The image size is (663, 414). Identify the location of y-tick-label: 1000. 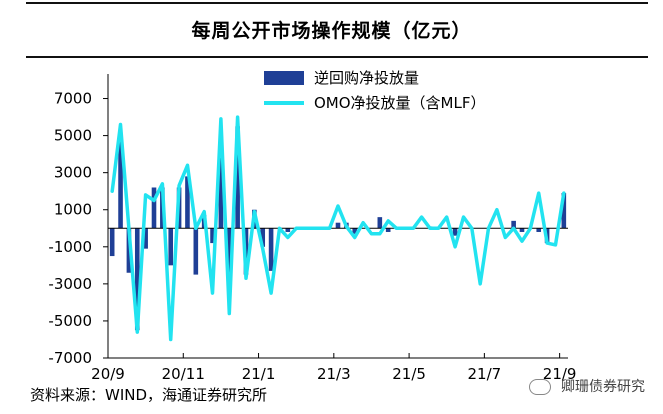
(73, 210).